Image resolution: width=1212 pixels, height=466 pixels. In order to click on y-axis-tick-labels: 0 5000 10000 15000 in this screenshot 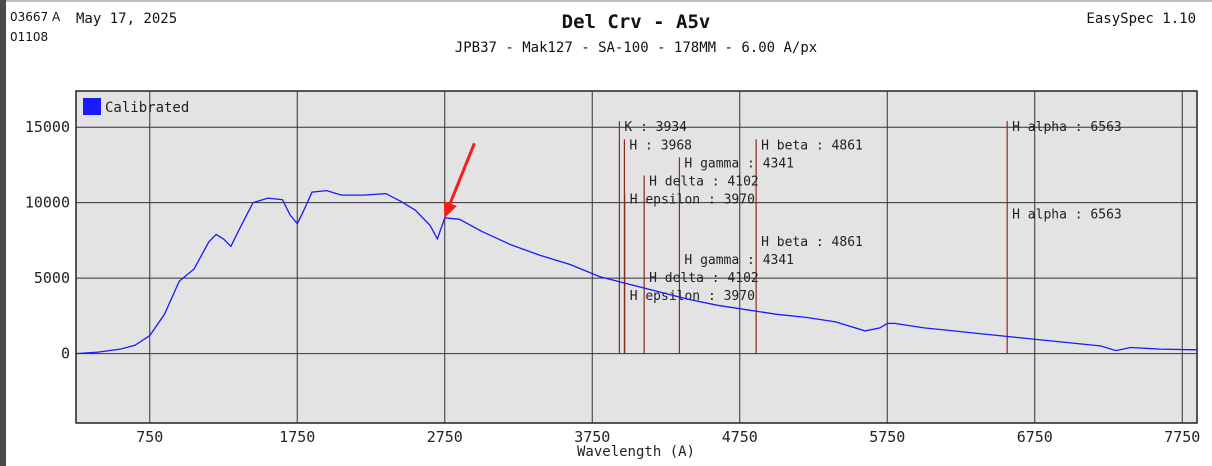, I will do `click(47, 240)`.